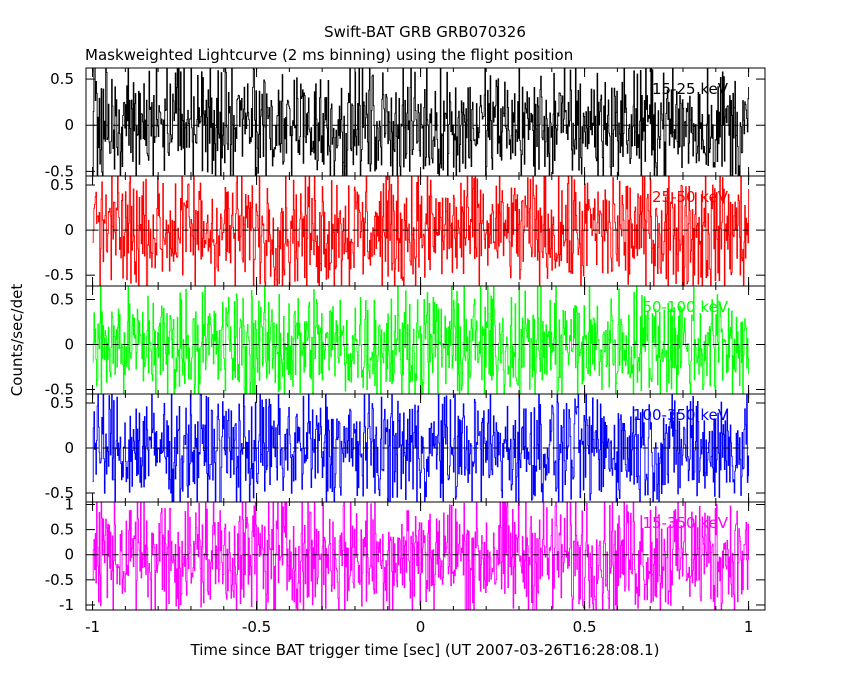 This screenshot has height=680, width=850. I want to click on series-label-3: 50-100 keV, so click(685, 307).